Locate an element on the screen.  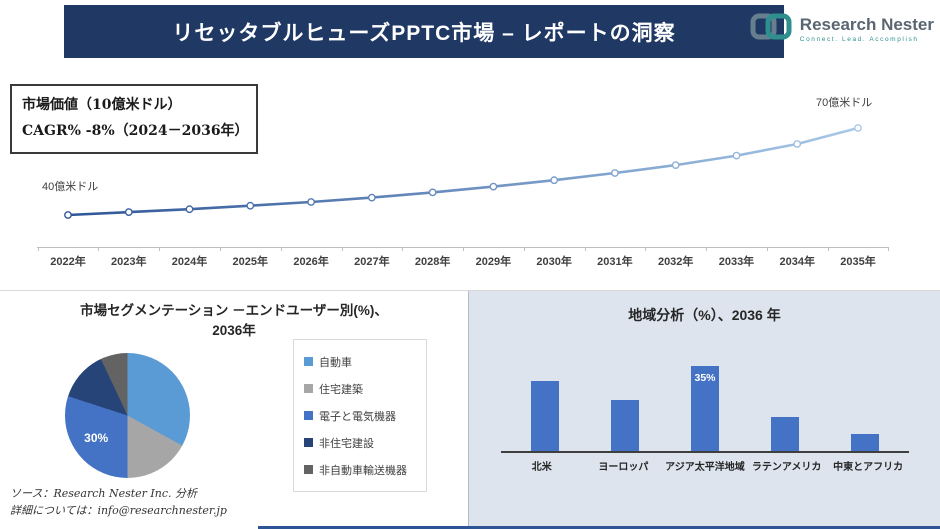
legend-label: 電子と電気機器 is located at coordinates (357, 416).